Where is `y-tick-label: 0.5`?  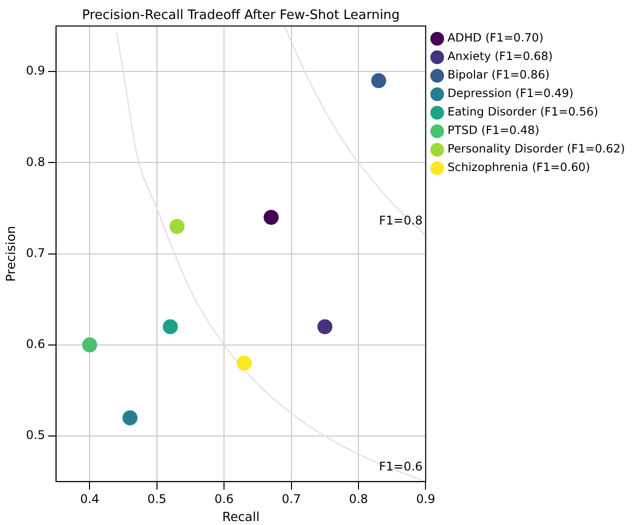
y-tick-label: 0.5 is located at coordinates (36, 435).